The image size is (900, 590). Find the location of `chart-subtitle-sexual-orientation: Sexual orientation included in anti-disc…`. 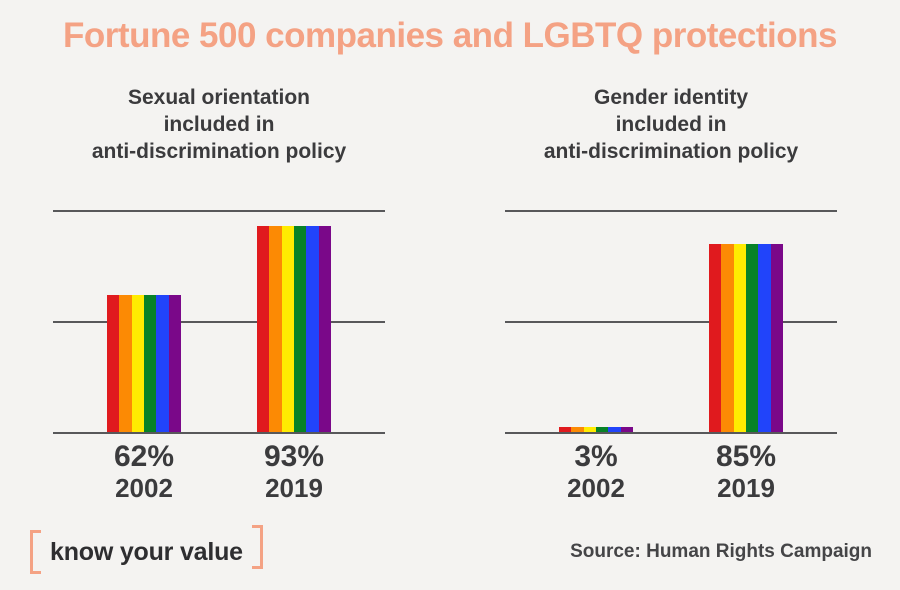

chart-subtitle-sexual-orientation: Sexual orientation included in anti-disc… is located at coordinates (219, 124).